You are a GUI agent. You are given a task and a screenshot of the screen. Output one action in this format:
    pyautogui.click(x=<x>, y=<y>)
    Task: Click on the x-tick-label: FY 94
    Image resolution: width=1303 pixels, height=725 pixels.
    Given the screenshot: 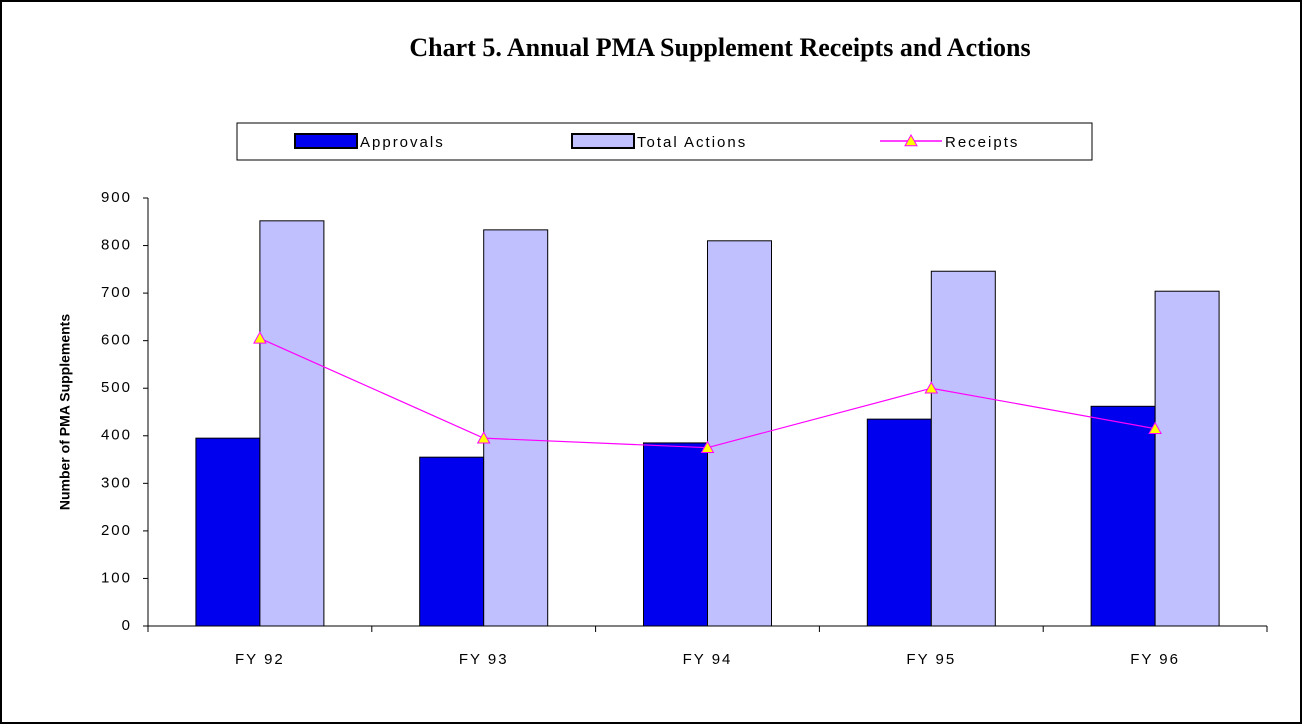 What is the action you would take?
    pyautogui.click(x=708, y=659)
    